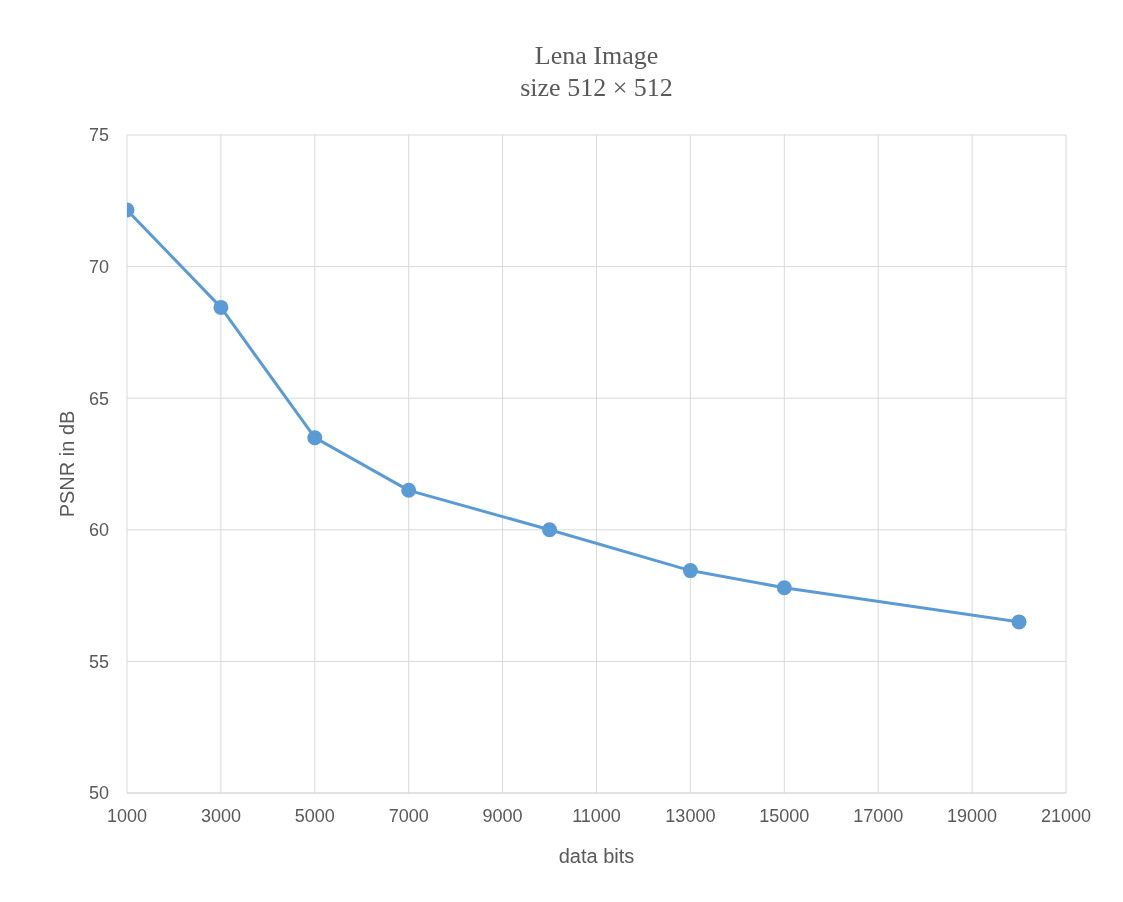 This screenshot has height=902, width=1123. Describe the element at coordinates (878, 815) in the screenshot. I see `x-tick-label: 17000` at that location.